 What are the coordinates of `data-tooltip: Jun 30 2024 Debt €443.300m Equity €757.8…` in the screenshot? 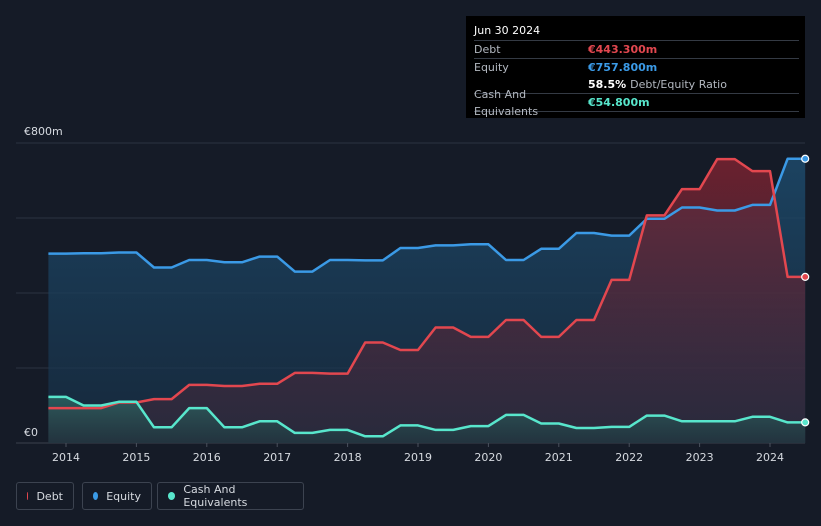 It's located at (635, 67).